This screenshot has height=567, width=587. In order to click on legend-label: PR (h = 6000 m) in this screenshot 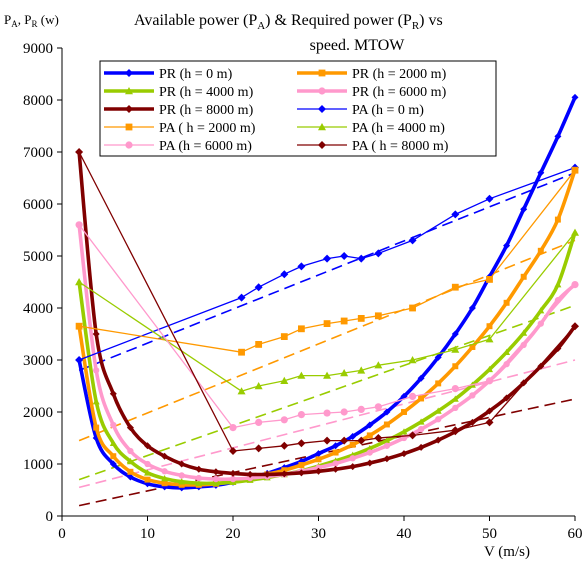, I will do `click(399, 92)`.